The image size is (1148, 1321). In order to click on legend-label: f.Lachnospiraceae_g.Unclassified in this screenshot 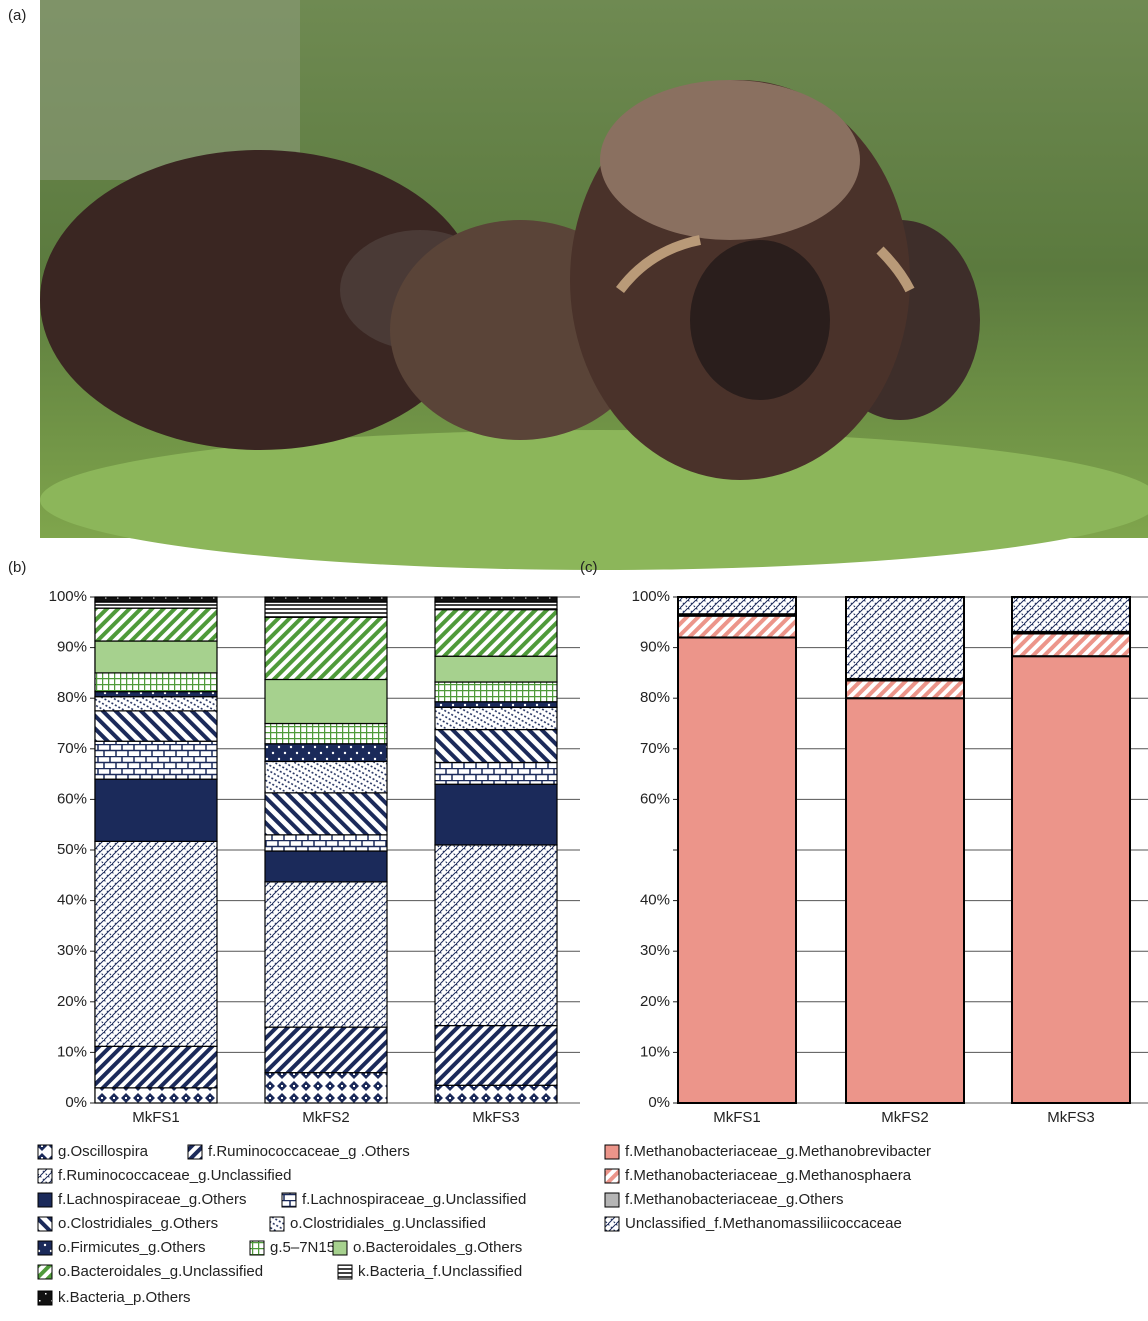, I will do `click(414, 1199)`.